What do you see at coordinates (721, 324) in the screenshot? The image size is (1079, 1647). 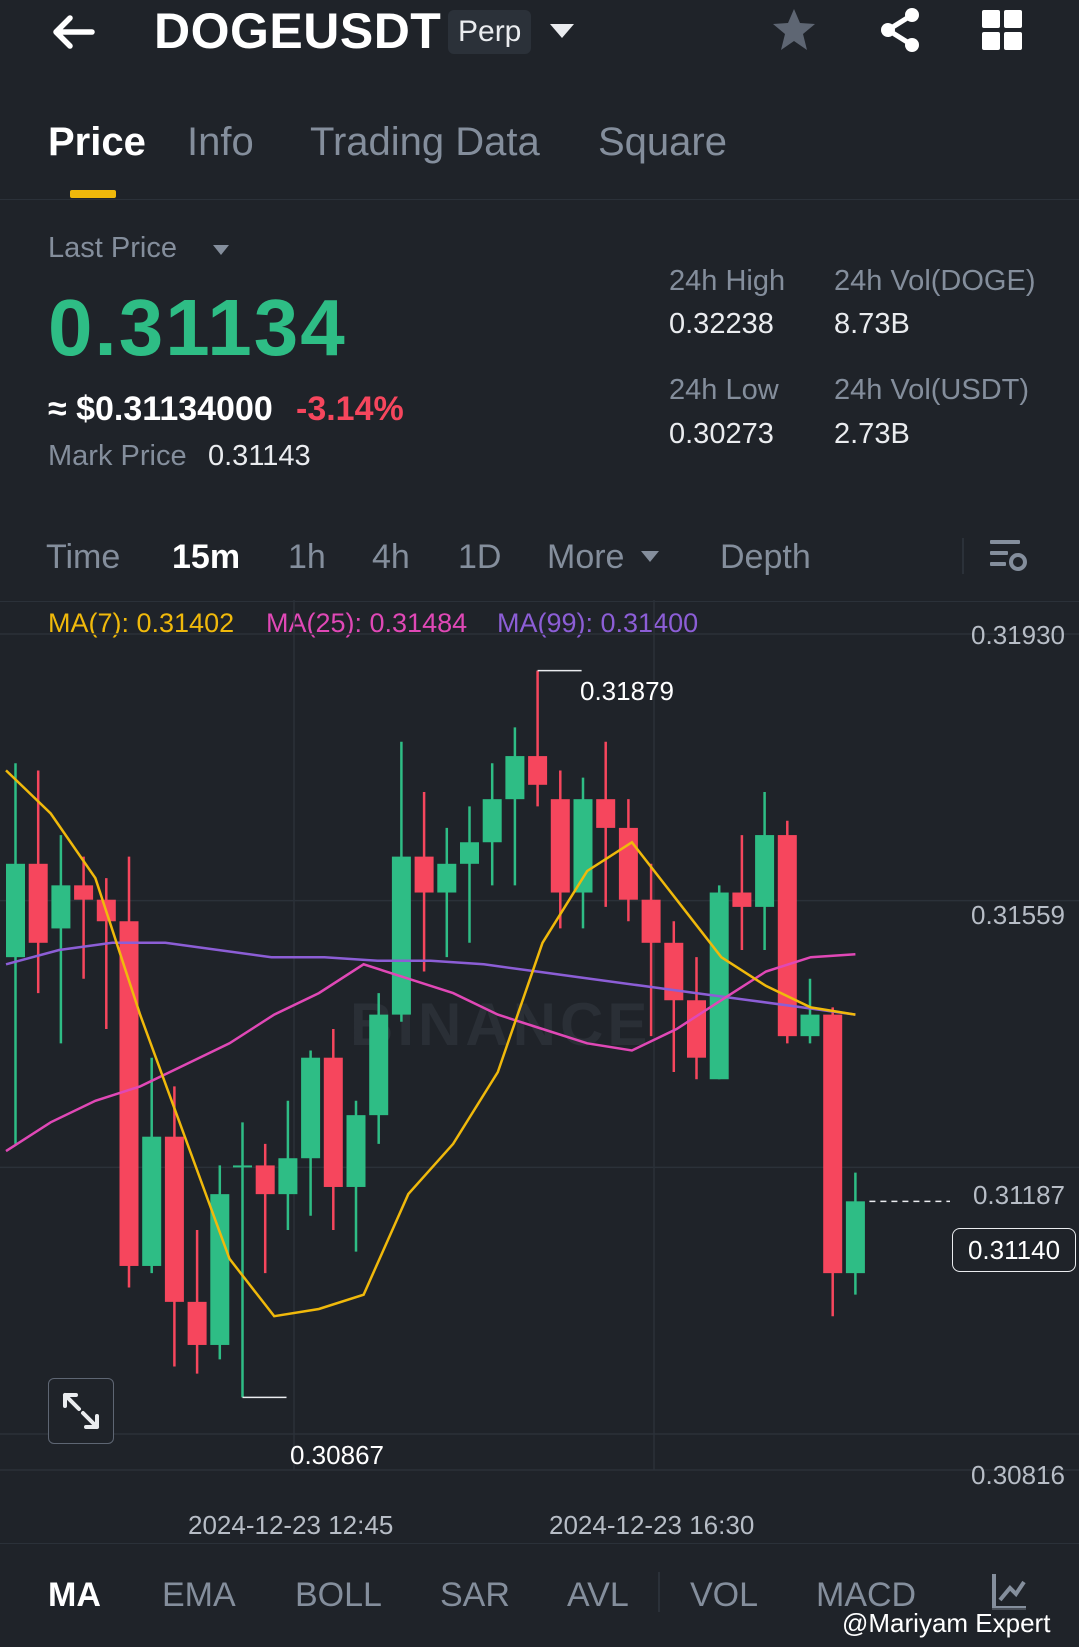 I see `high-24h-value: 0.32238` at bounding box center [721, 324].